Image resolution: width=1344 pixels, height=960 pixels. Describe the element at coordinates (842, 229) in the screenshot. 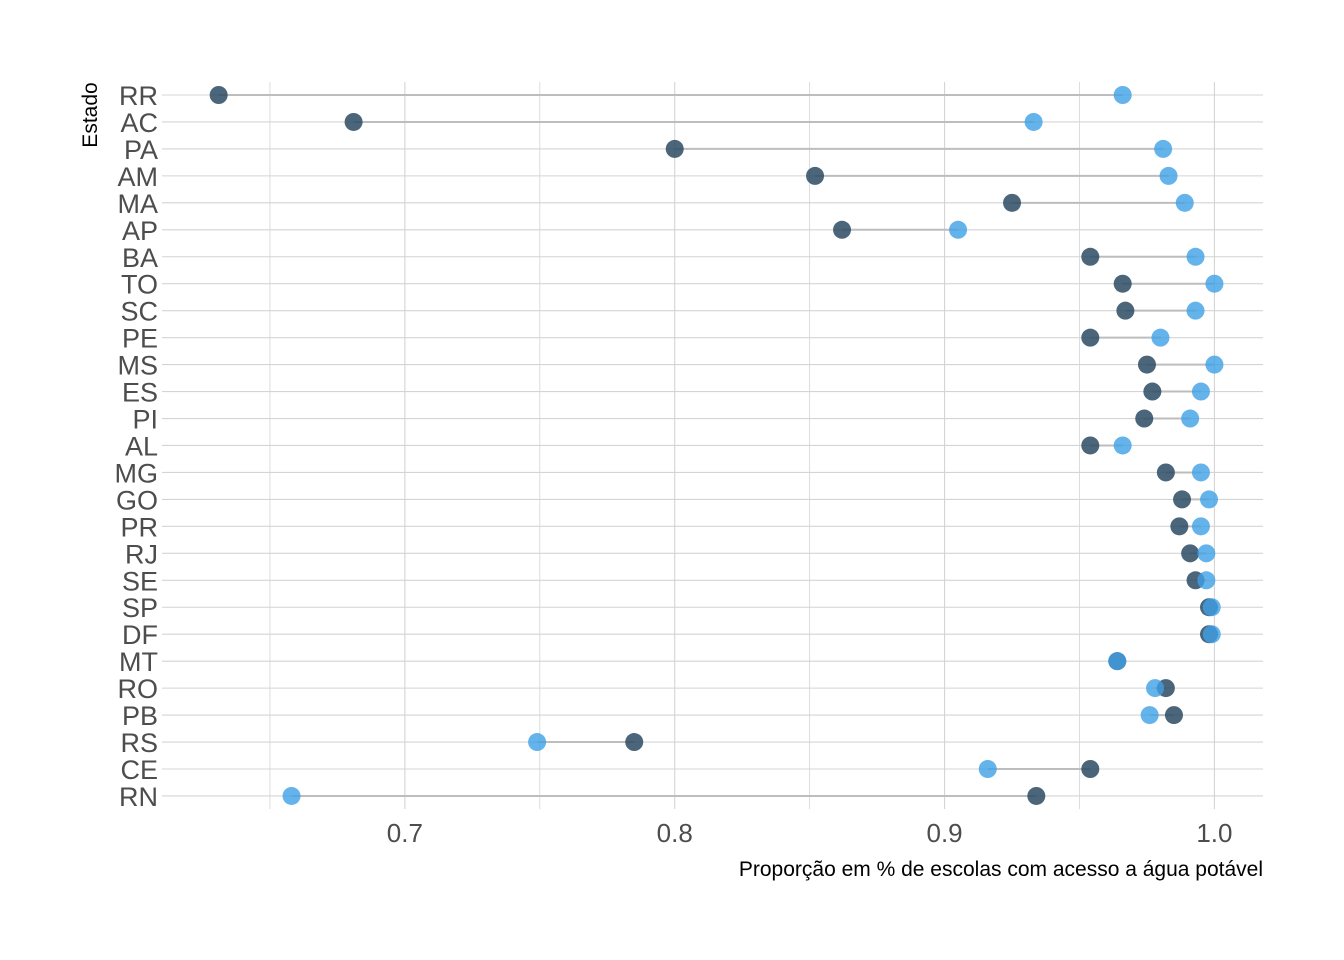

I see `point-dark-ap` at that location.